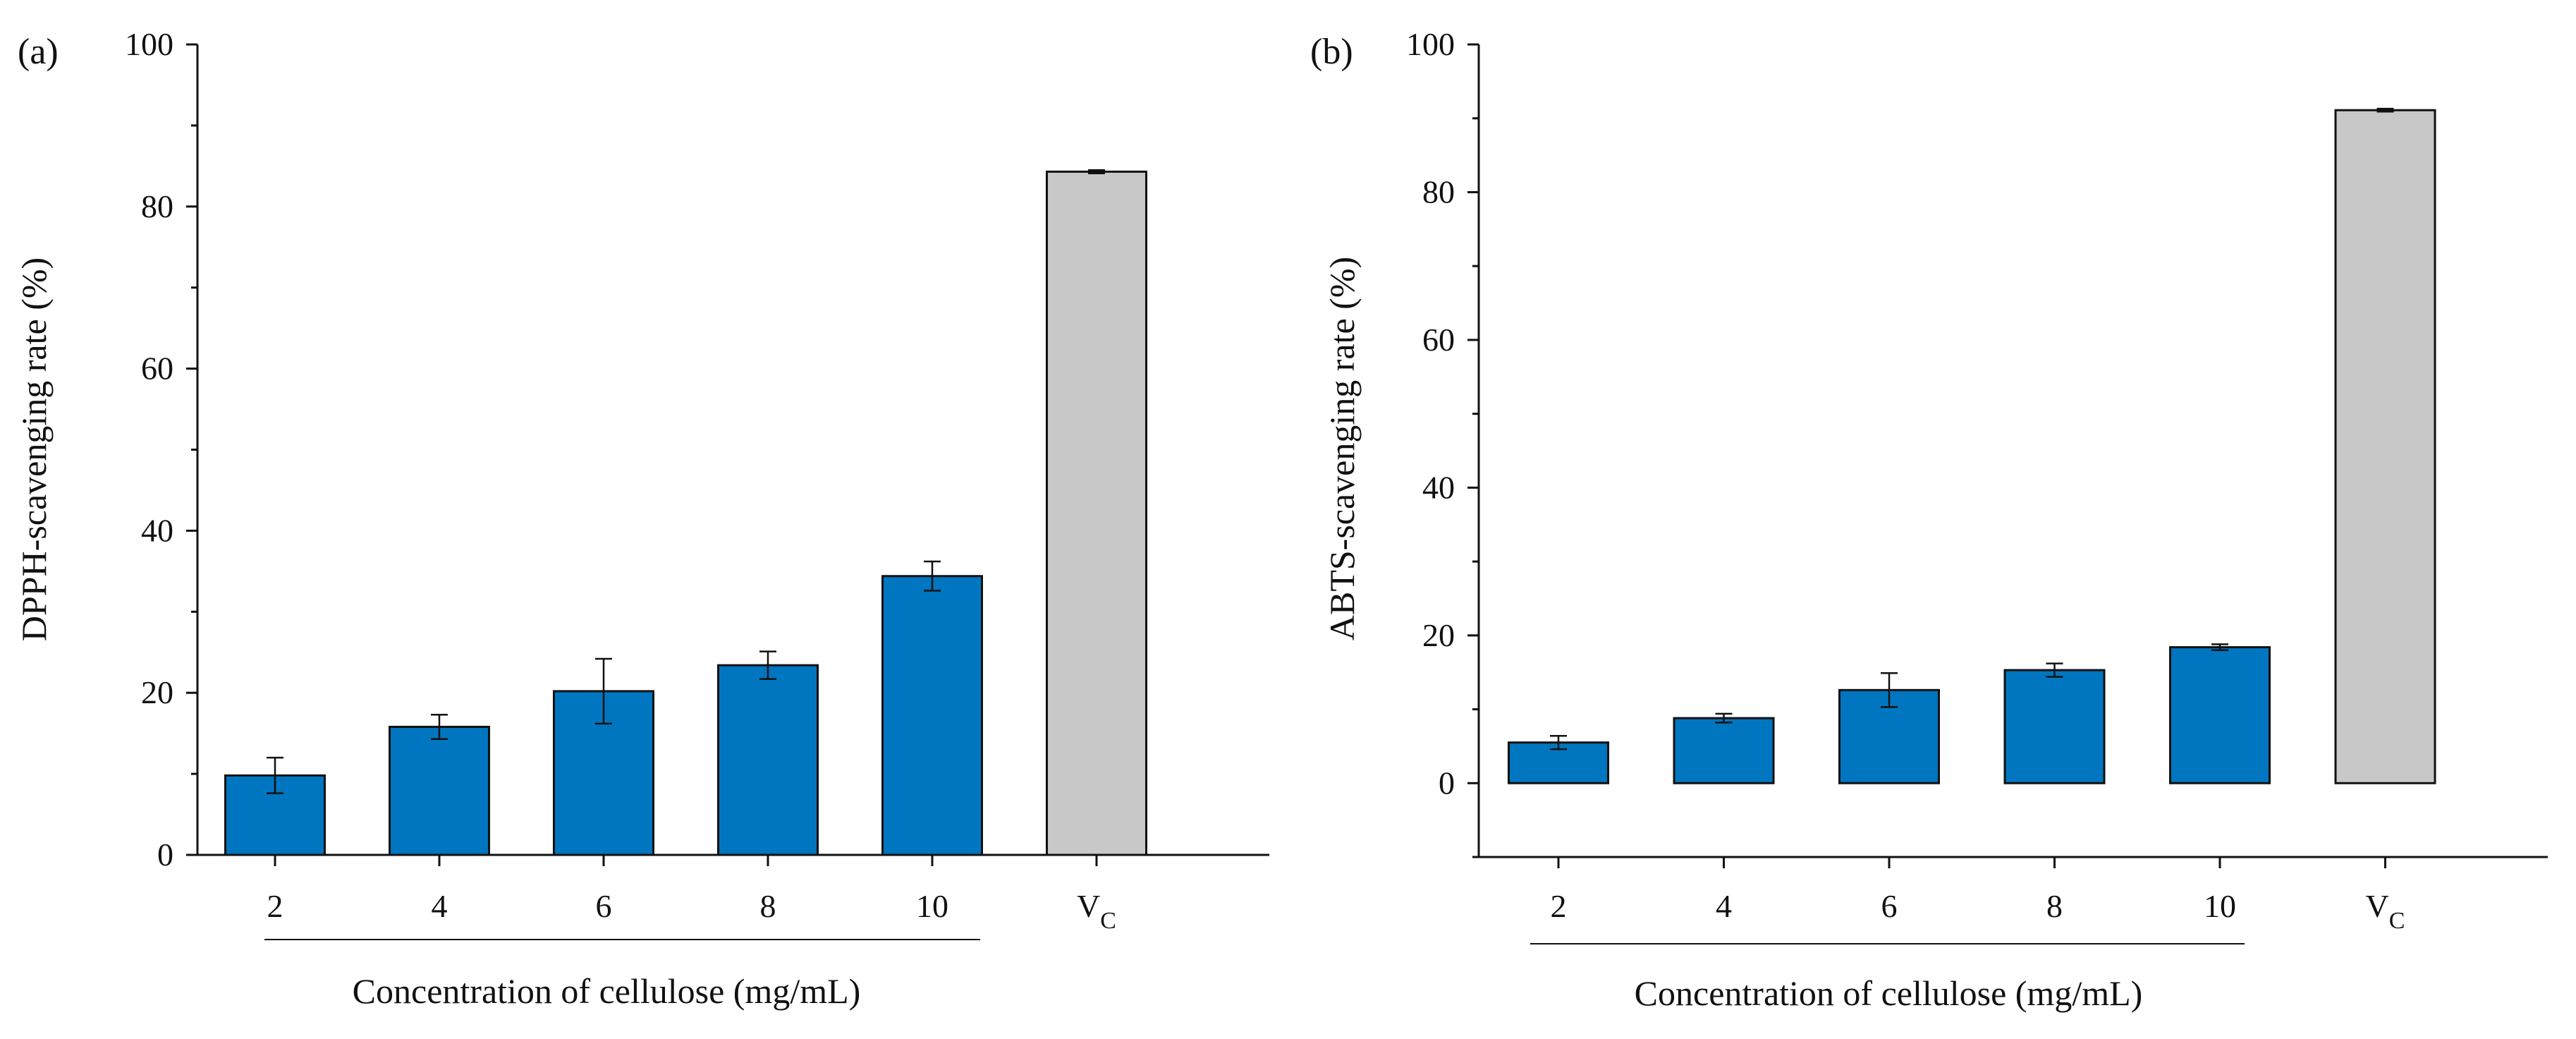 The height and width of the screenshot is (1039, 2576). Describe the element at coordinates (1331, 52) in the screenshot. I see `panel-label: (b)` at that location.